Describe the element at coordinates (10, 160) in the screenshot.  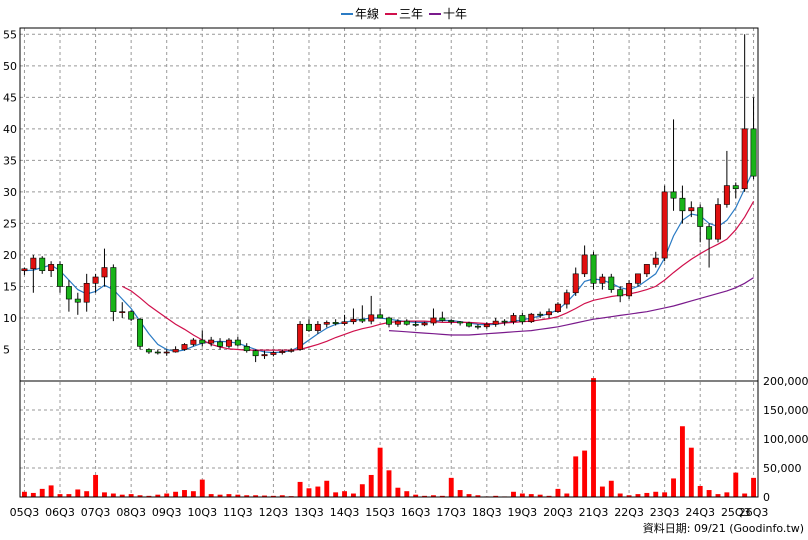
I see `price-tick-label: 35` at that location.